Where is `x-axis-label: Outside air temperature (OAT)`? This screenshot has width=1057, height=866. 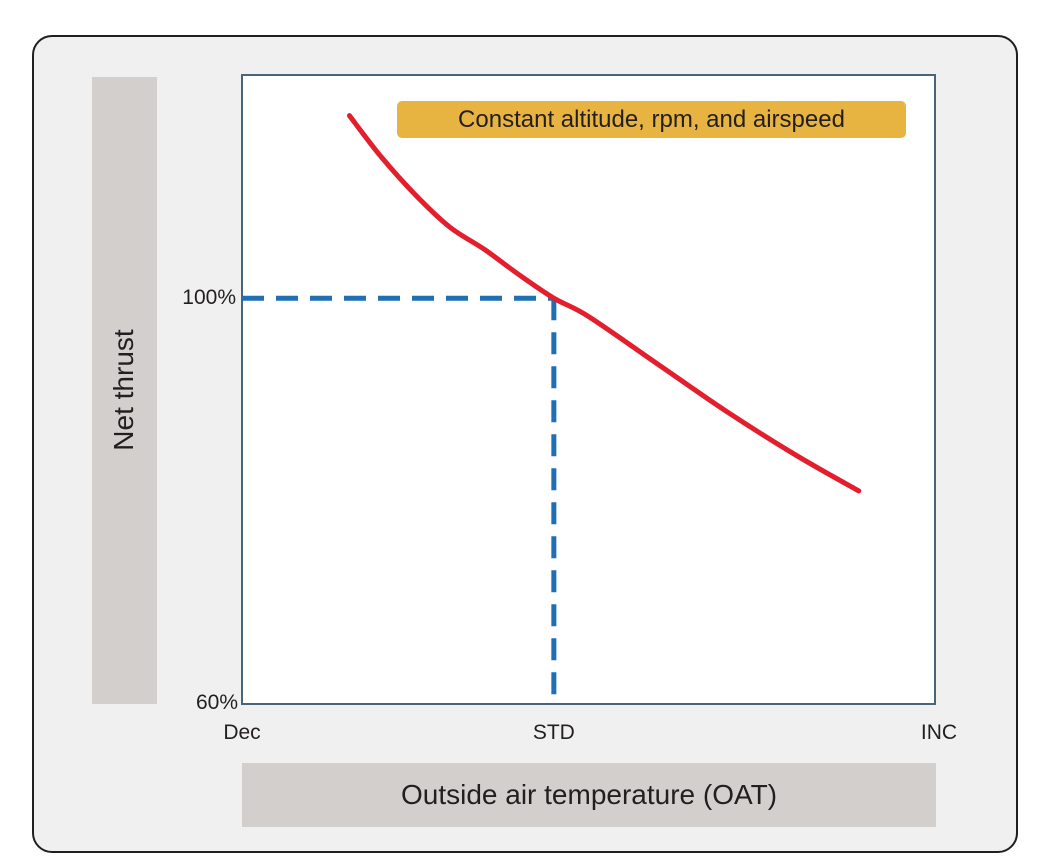
x-axis-label: Outside air temperature (OAT) is located at coordinates (589, 794).